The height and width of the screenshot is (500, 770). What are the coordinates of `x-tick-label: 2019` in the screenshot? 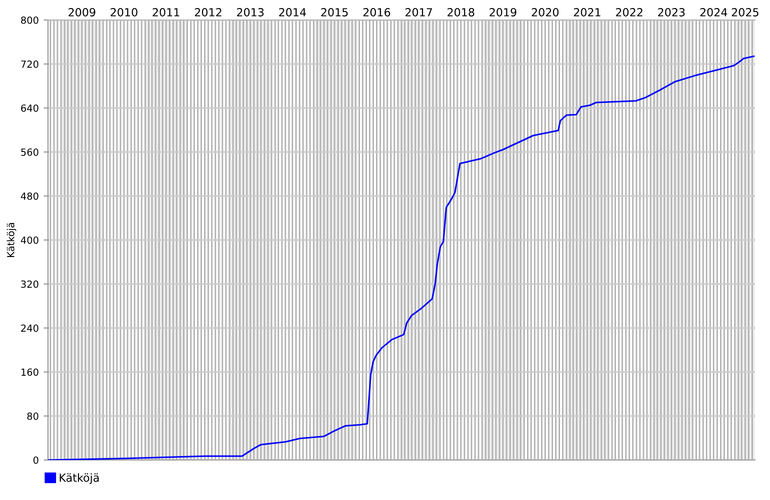 It's located at (503, 12).